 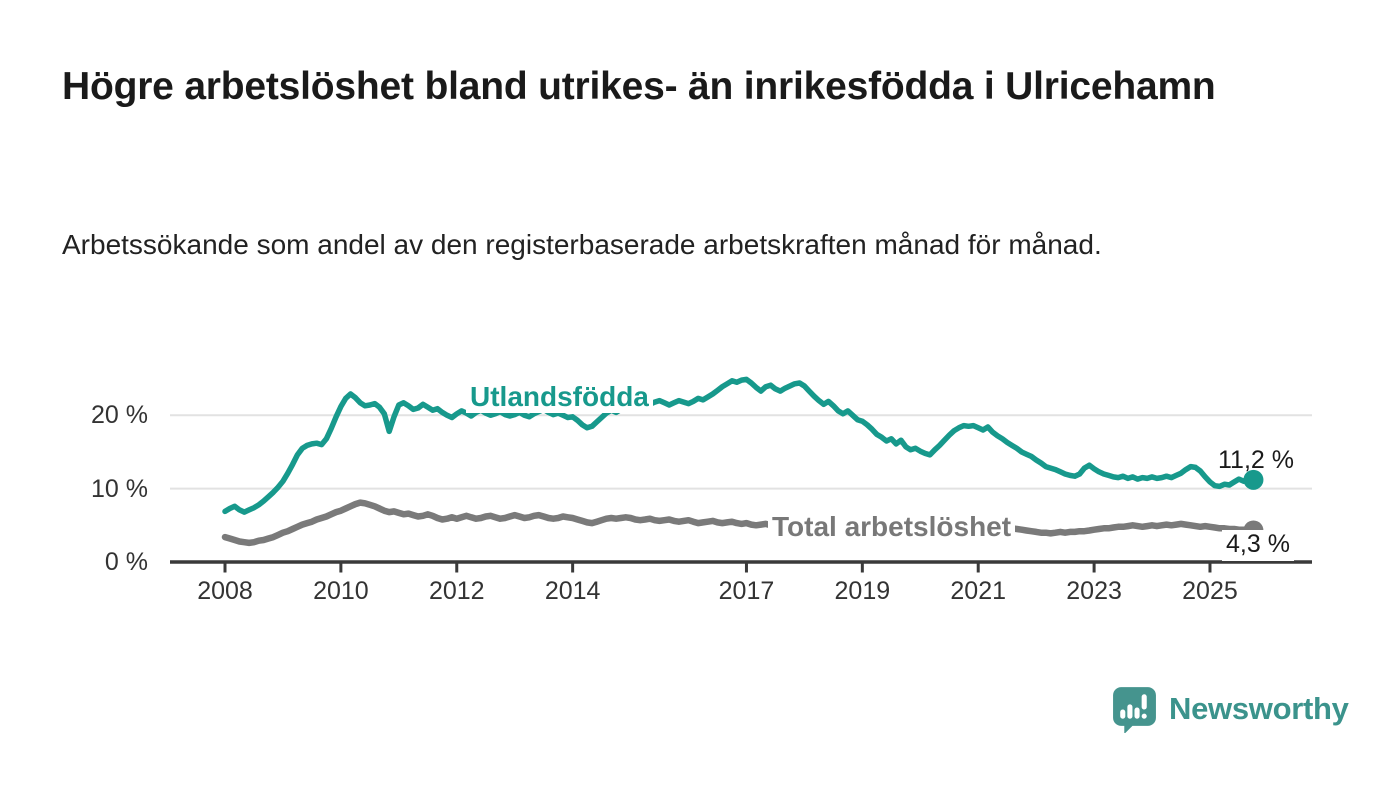 I want to click on y-tick-label: 0 %, so click(x=126, y=562).